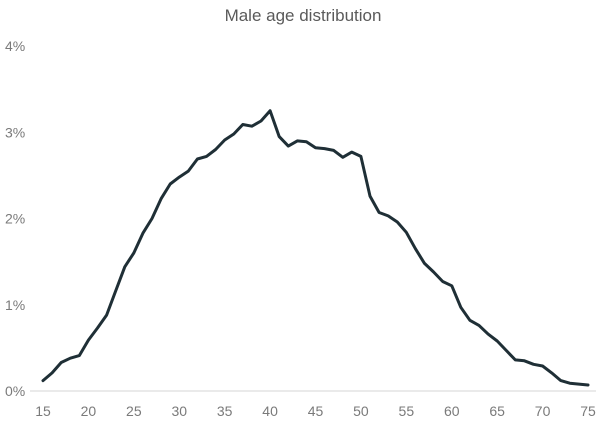  What do you see at coordinates (543, 411) in the screenshot?
I see `x-tick-label: 70` at bounding box center [543, 411].